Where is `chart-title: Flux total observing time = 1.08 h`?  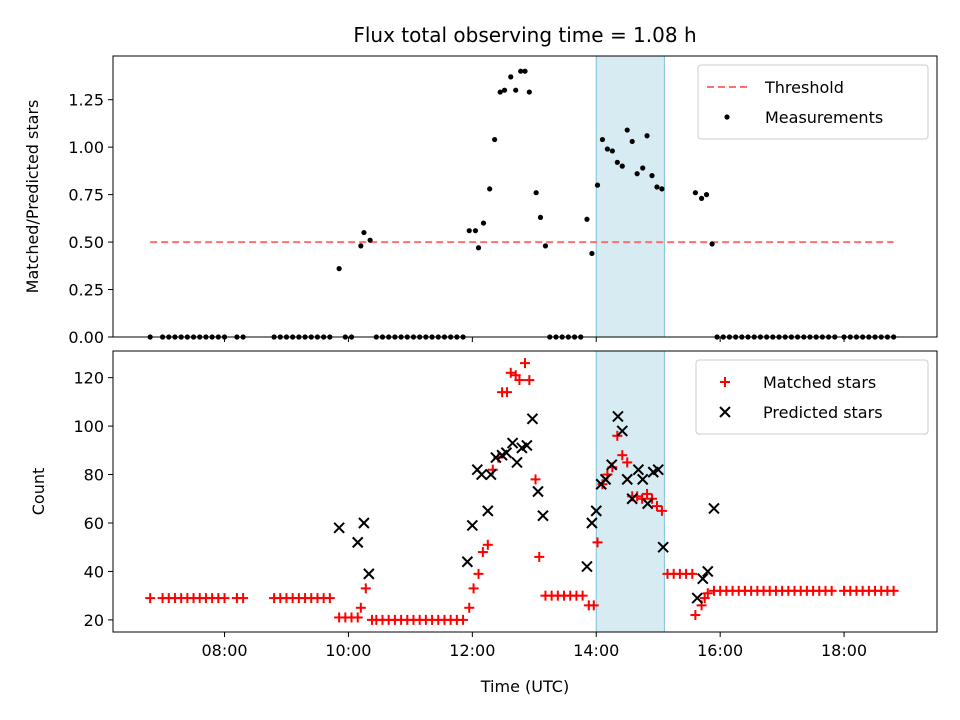 chart-title: Flux total observing time = 1.08 h is located at coordinates (524, 35).